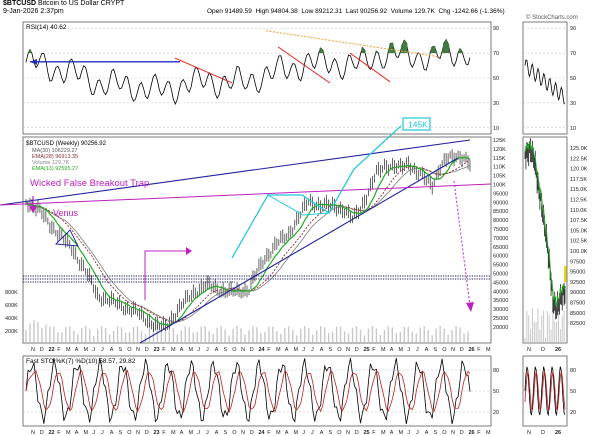  I want to click on sto-daily-tick-label: 50, so click(573, 392).